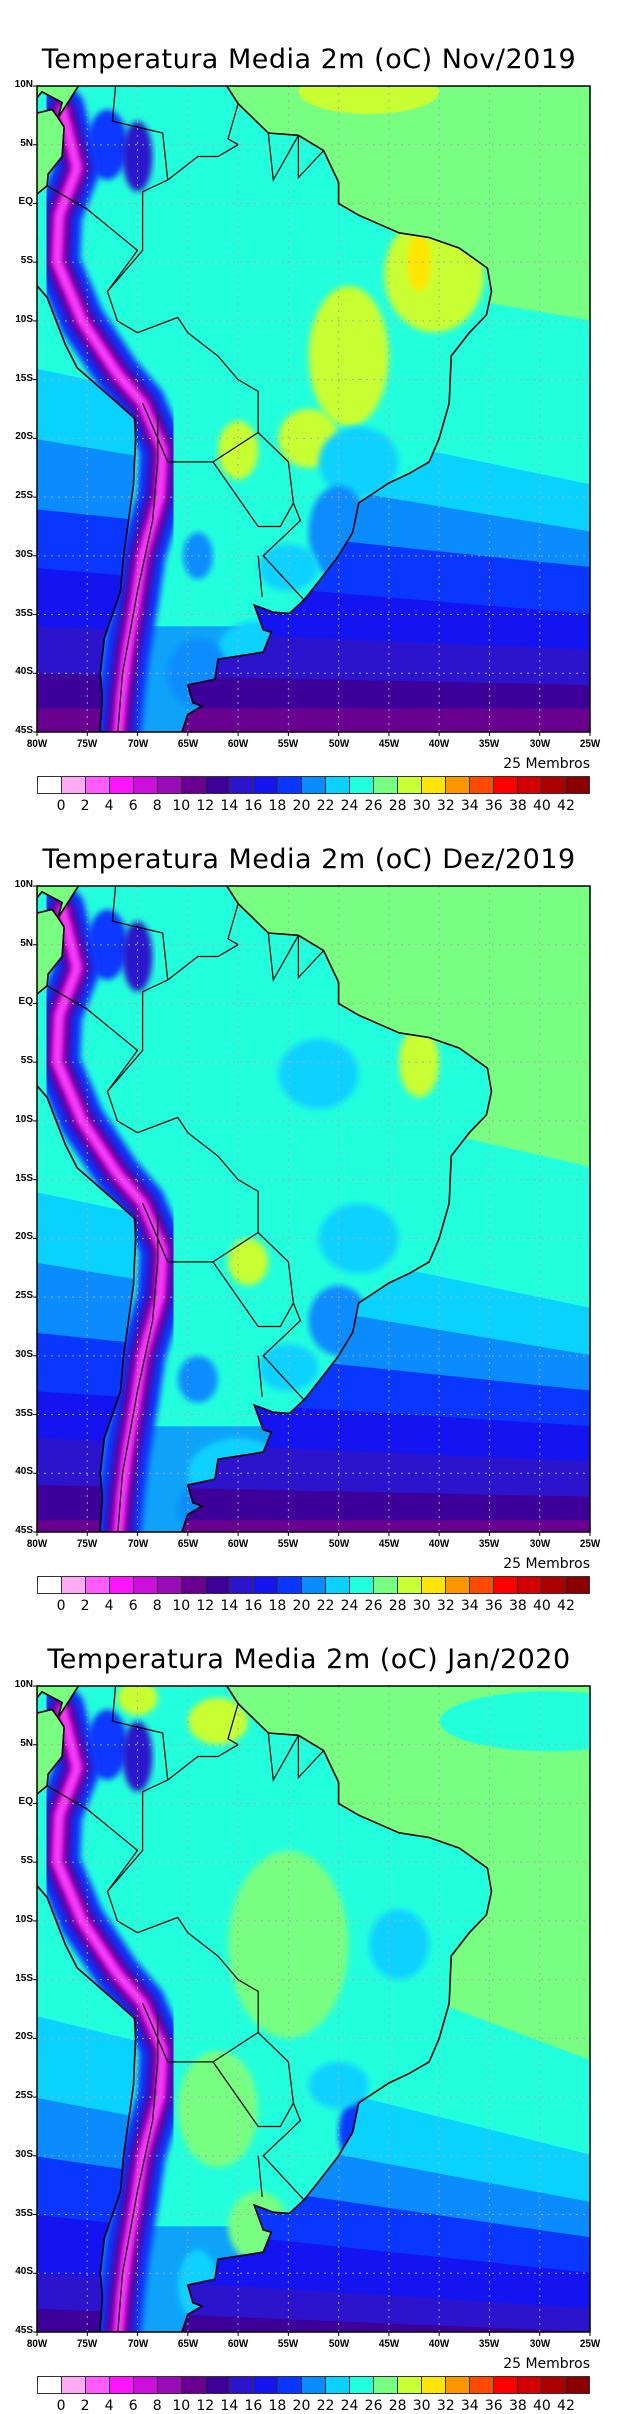 The width and height of the screenshot is (618, 2414). Describe the element at coordinates (368, 100) in the screenshot. I see `warm-ocean-patch` at that location.